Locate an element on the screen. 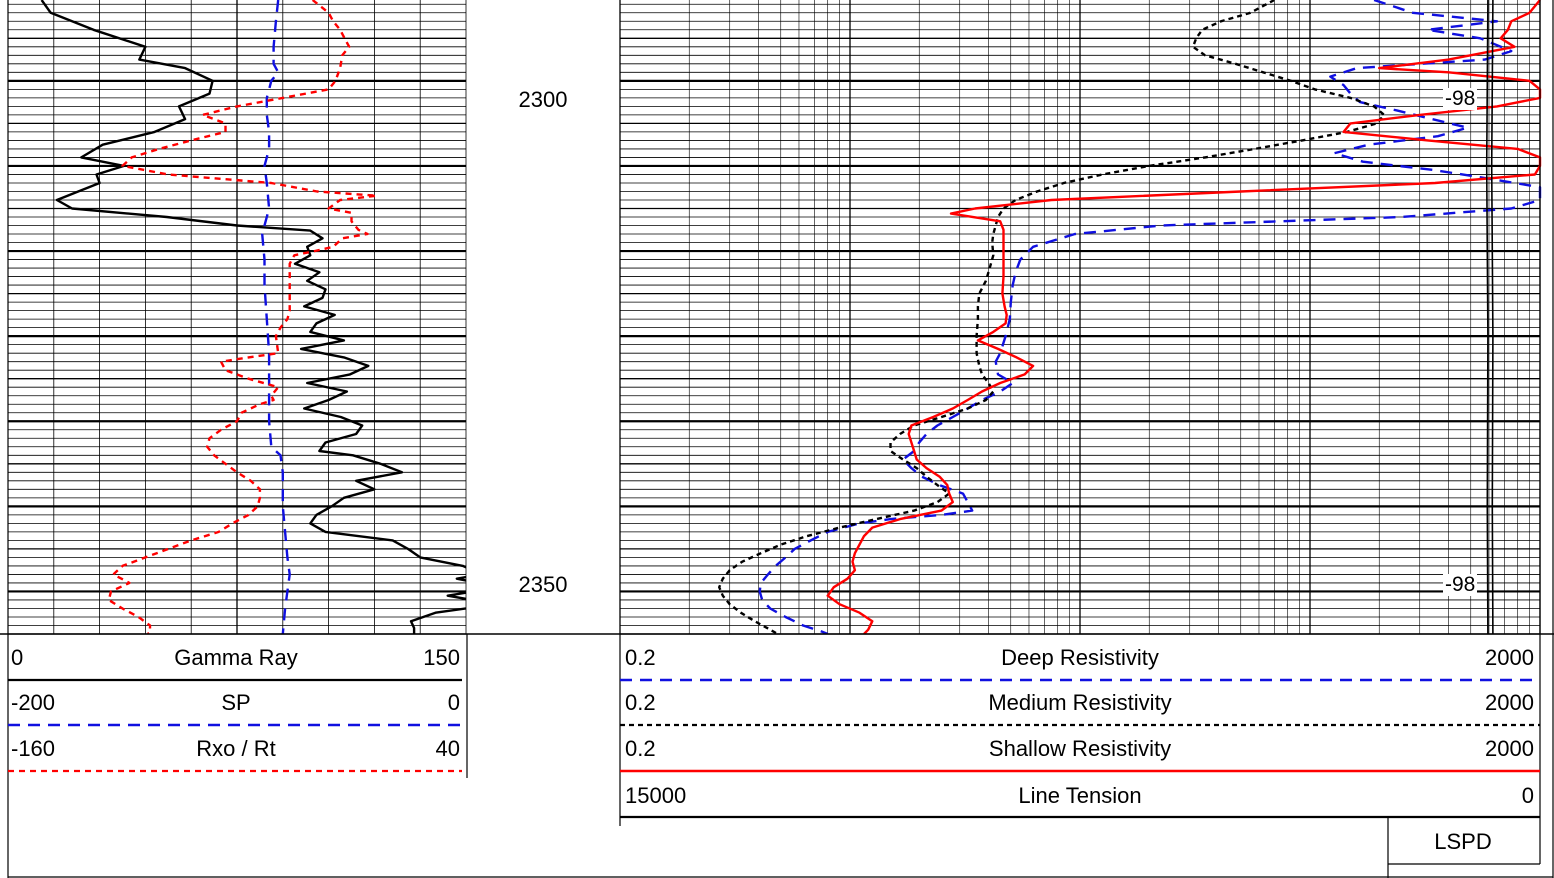 The image size is (1554, 878). line-tension-label: Line Tension is located at coordinates (1080, 795).